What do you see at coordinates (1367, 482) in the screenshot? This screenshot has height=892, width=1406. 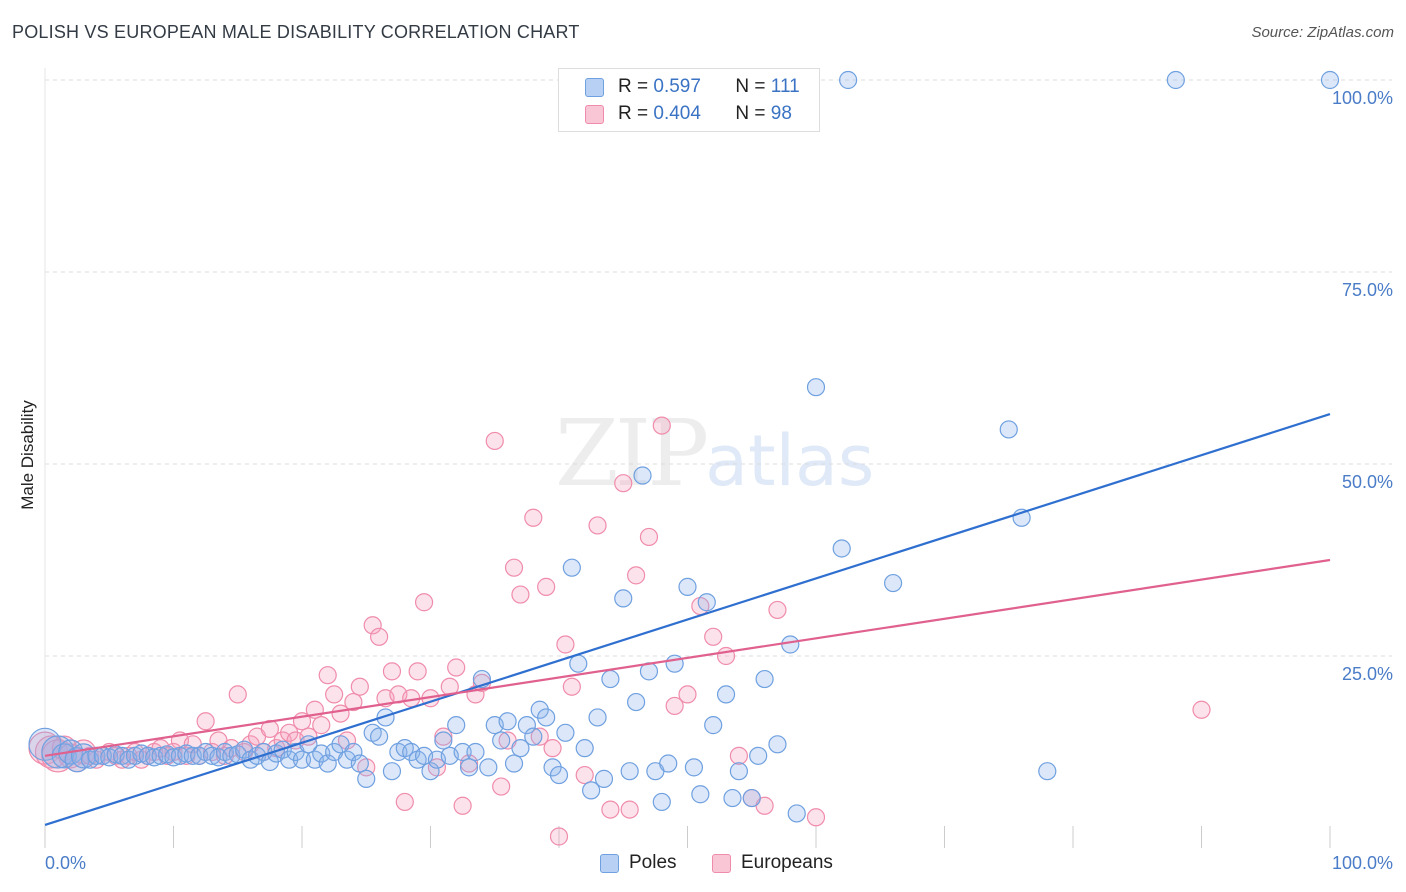 I see `y-tick-label: 50.0%` at bounding box center [1367, 482].